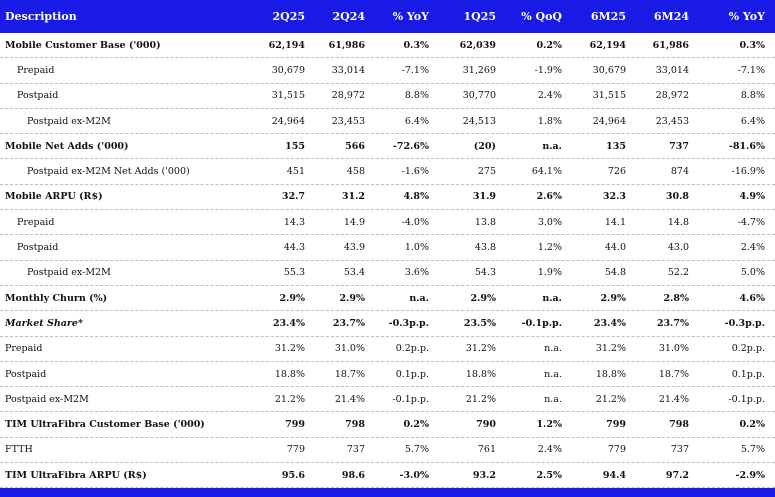 The height and width of the screenshot is (497, 775). I want to click on header-2q25: 2Q25, so click(288, 16).